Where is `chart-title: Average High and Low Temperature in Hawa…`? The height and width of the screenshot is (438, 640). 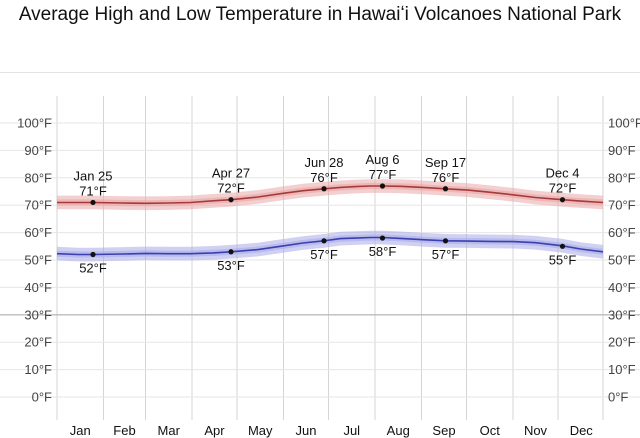
chart-title: Average High and Low Temperature in Hawa… is located at coordinates (320, 14).